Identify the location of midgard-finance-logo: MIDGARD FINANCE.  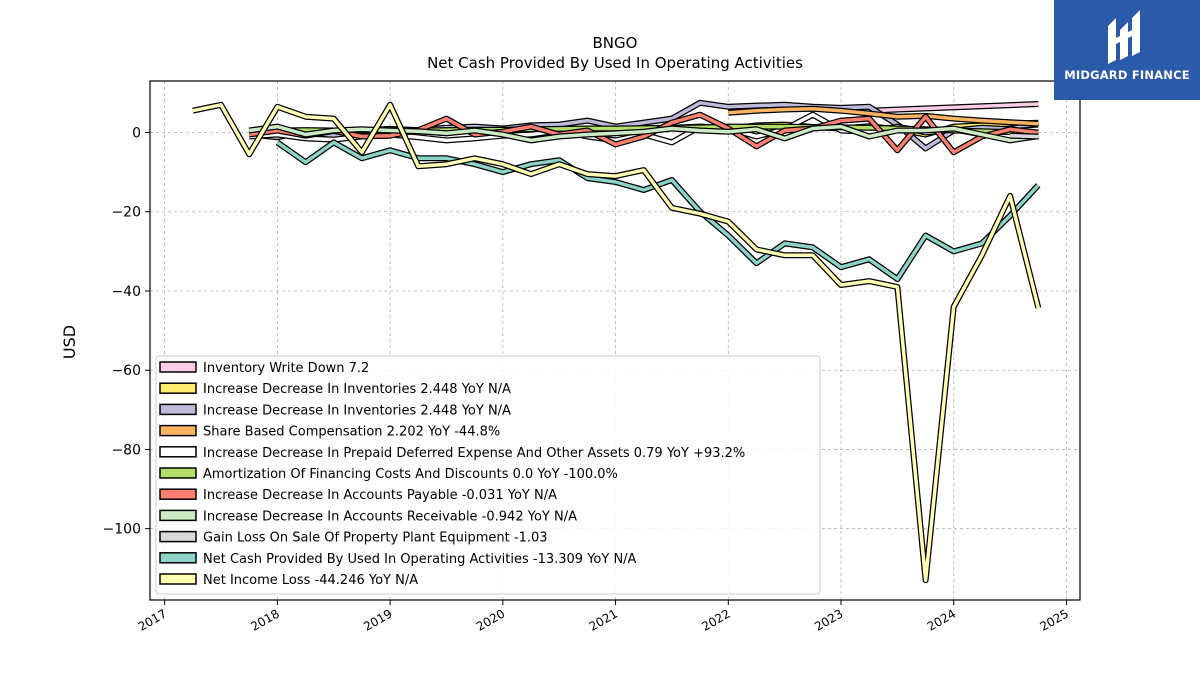
(1127, 50).